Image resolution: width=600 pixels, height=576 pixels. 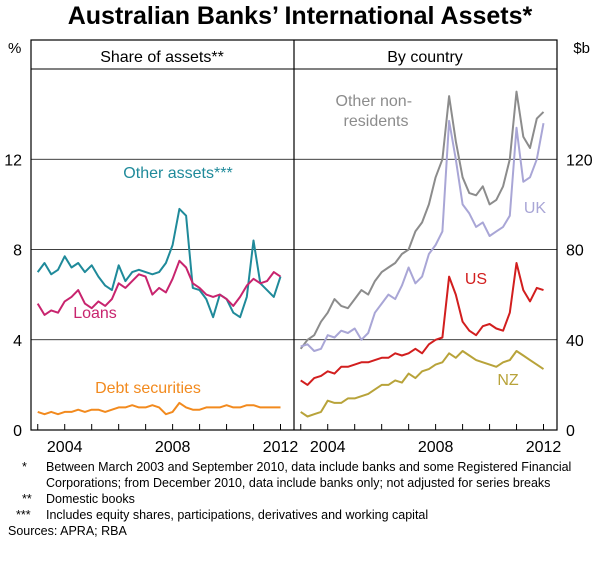 I want to click on label-other-assets: Other assets***, so click(x=177, y=173).